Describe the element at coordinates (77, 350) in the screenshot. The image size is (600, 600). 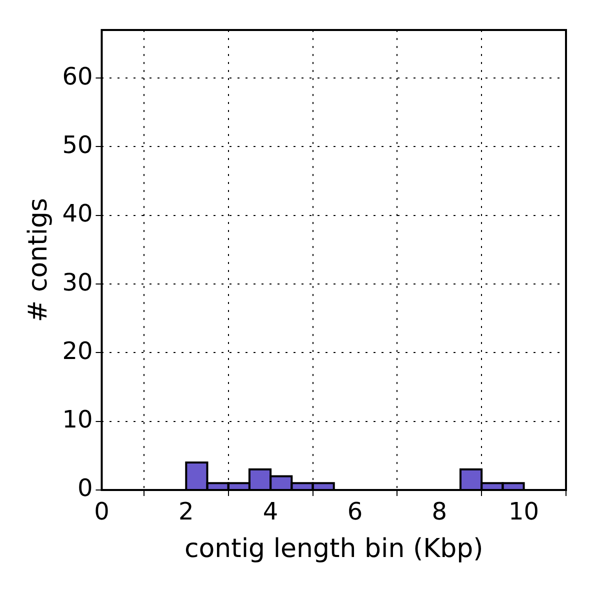
I see `y-tick-label: 20` at that location.